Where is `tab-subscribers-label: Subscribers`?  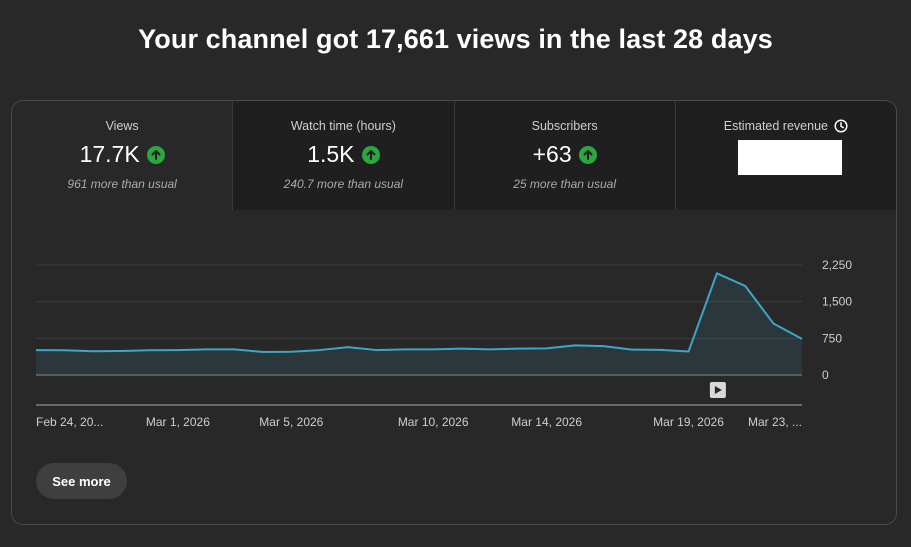
tab-subscribers-label: Subscribers is located at coordinates (564, 126).